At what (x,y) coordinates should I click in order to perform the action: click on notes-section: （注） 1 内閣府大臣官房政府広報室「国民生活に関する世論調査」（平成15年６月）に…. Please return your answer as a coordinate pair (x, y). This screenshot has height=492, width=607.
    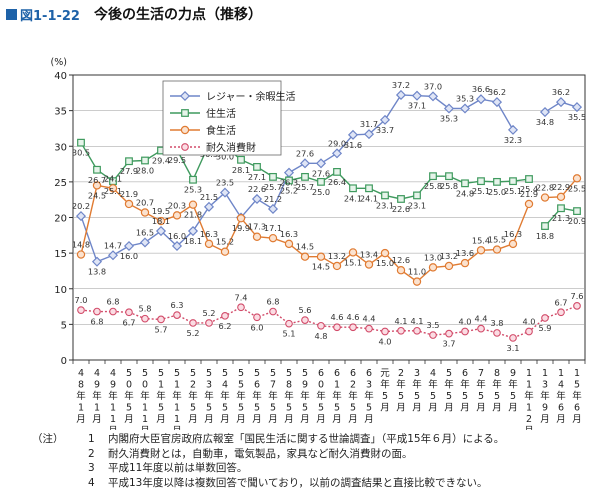
    Looking at the image, I should click on (268, 461).